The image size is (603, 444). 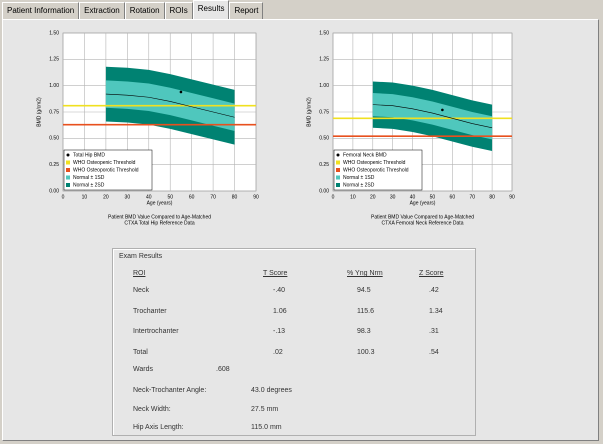 I want to click on measurement-value: 43.0 degrees, so click(x=271, y=390).